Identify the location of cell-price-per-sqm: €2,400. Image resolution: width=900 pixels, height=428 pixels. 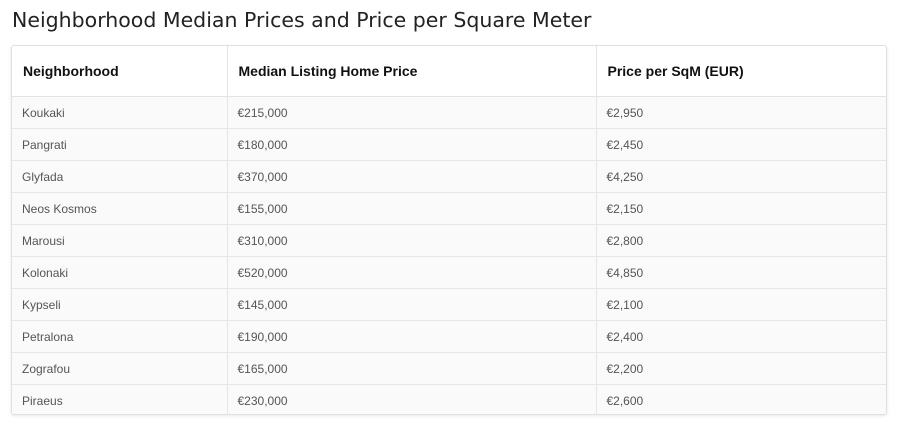
(741, 336).